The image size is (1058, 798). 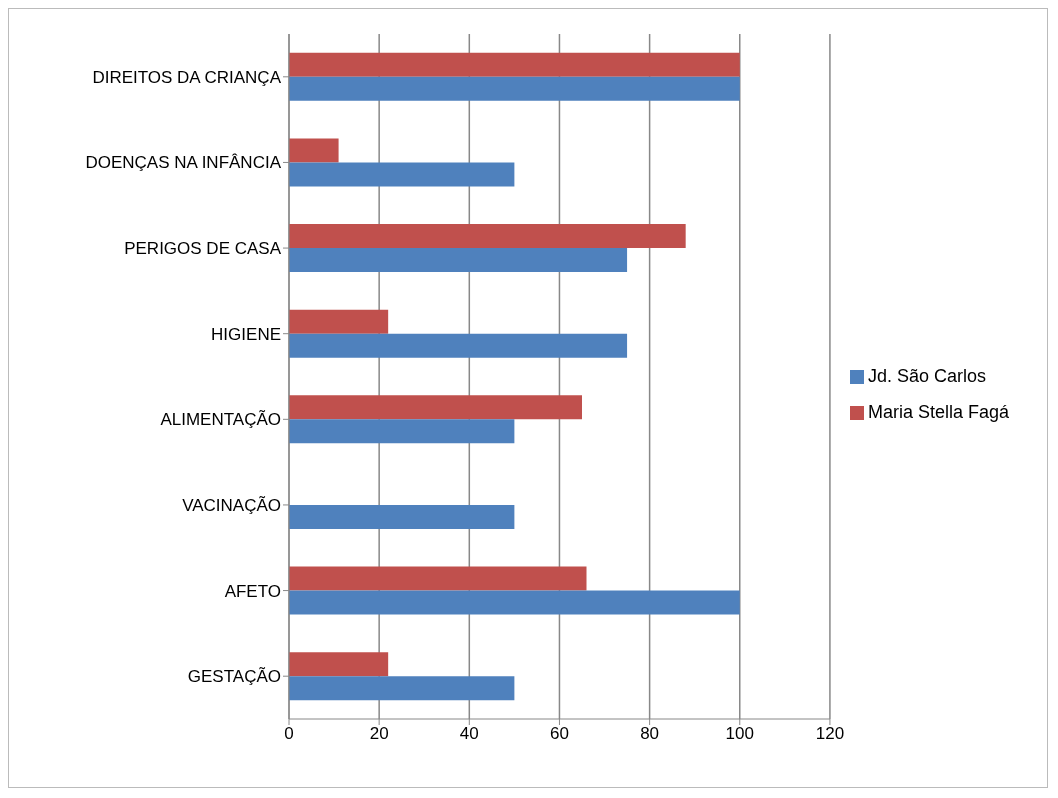 What do you see at coordinates (203, 249) in the screenshot?
I see `y-tick-label: PERIGOS DE CASA` at bounding box center [203, 249].